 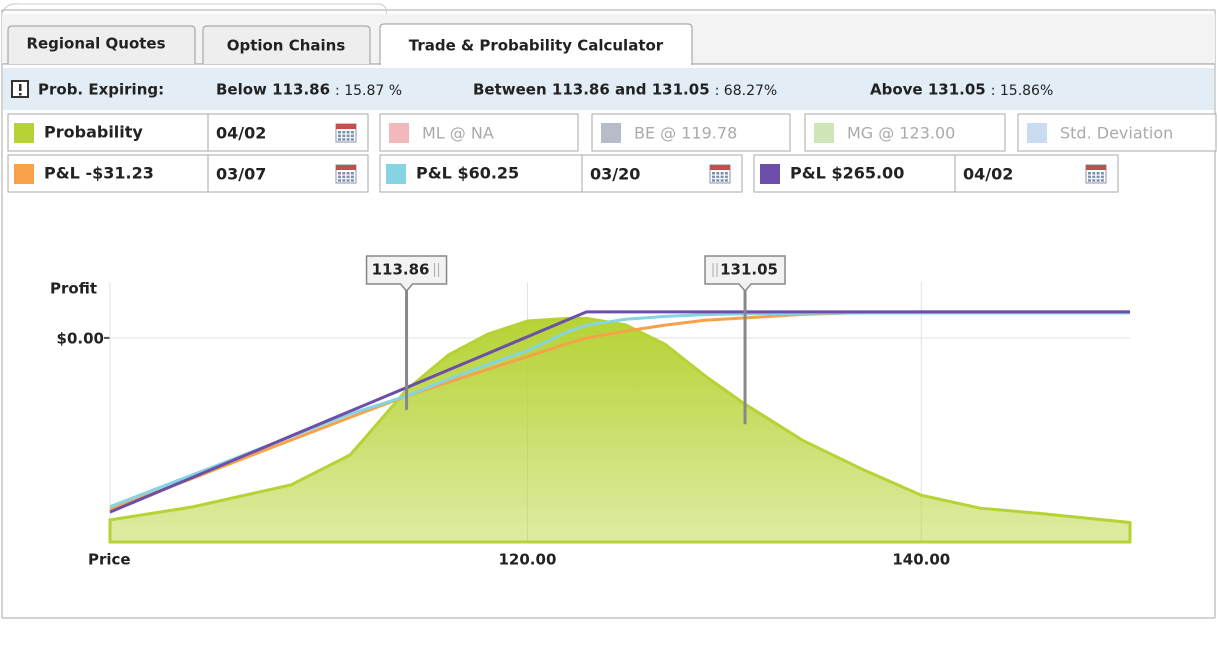 I want to click on tab-label: Option Chains, so click(x=286, y=46).